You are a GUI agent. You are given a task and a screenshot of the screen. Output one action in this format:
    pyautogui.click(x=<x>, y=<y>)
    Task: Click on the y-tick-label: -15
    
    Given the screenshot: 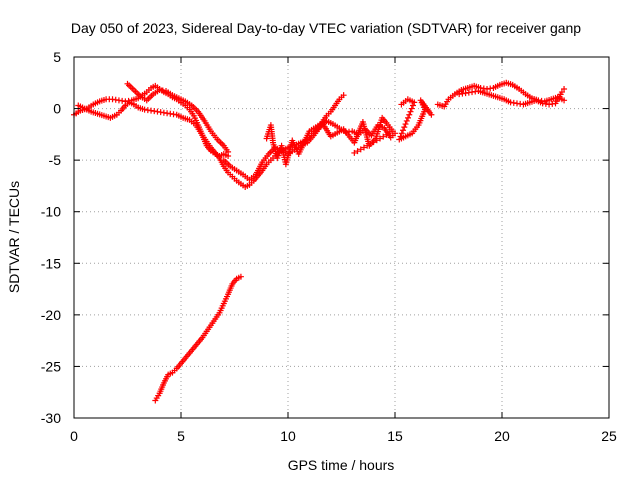 What is the action you would take?
    pyautogui.click(x=51, y=263)
    